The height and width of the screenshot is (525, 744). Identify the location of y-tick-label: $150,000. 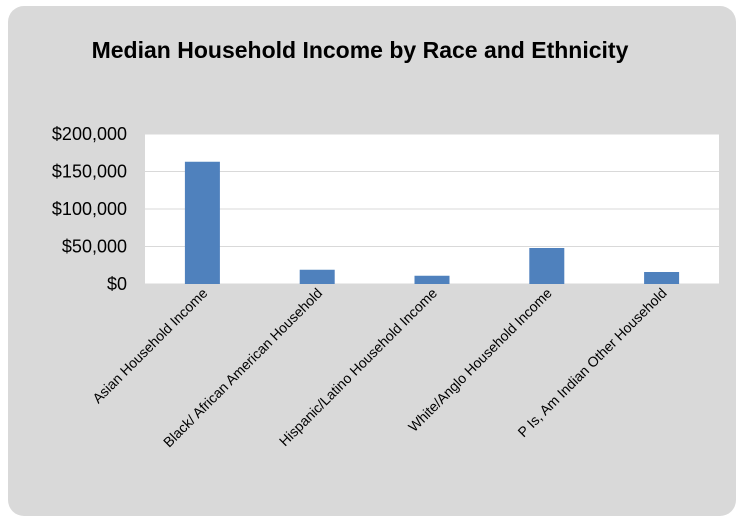
(89, 172).